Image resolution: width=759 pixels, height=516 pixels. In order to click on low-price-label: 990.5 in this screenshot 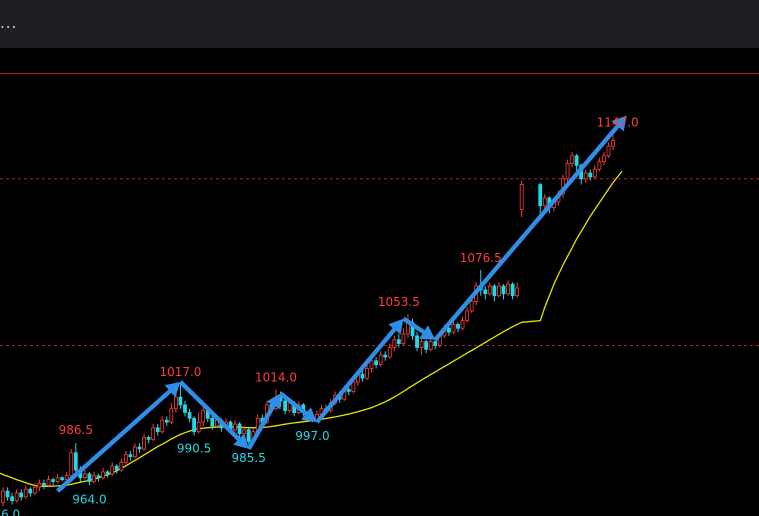, I will do `click(194, 449)`.